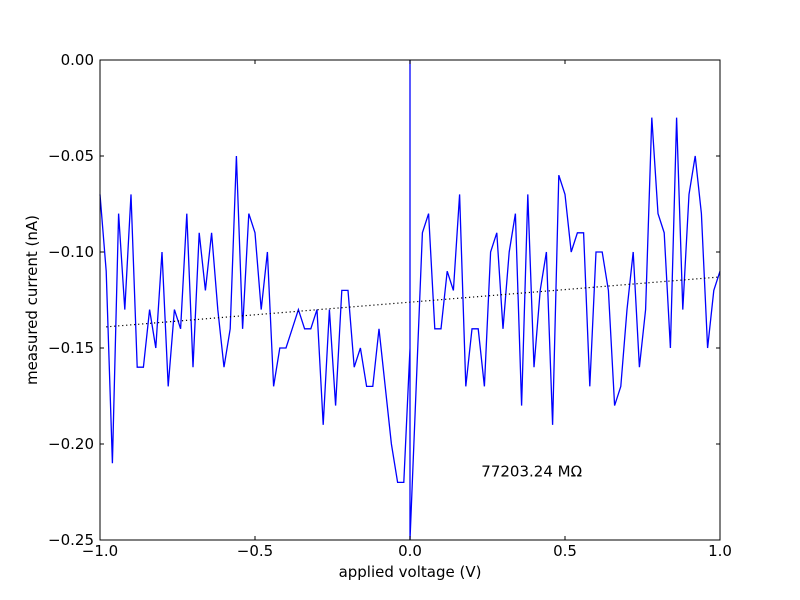 Image resolution: width=800 pixels, height=600 pixels. What do you see at coordinates (71, 156) in the screenshot?
I see `y-tick-label: −0.05` at bounding box center [71, 156].